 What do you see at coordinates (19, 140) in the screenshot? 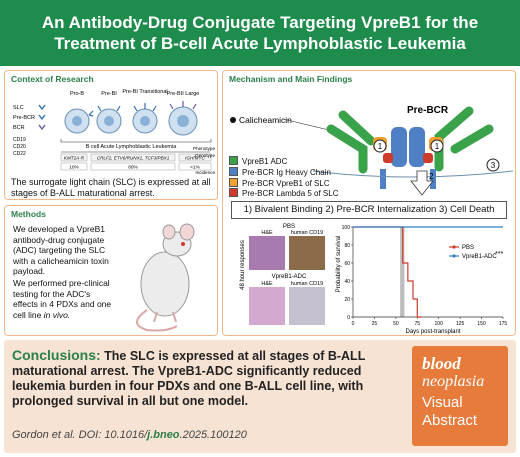
I see `marker-label: CD19` at bounding box center [19, 140].